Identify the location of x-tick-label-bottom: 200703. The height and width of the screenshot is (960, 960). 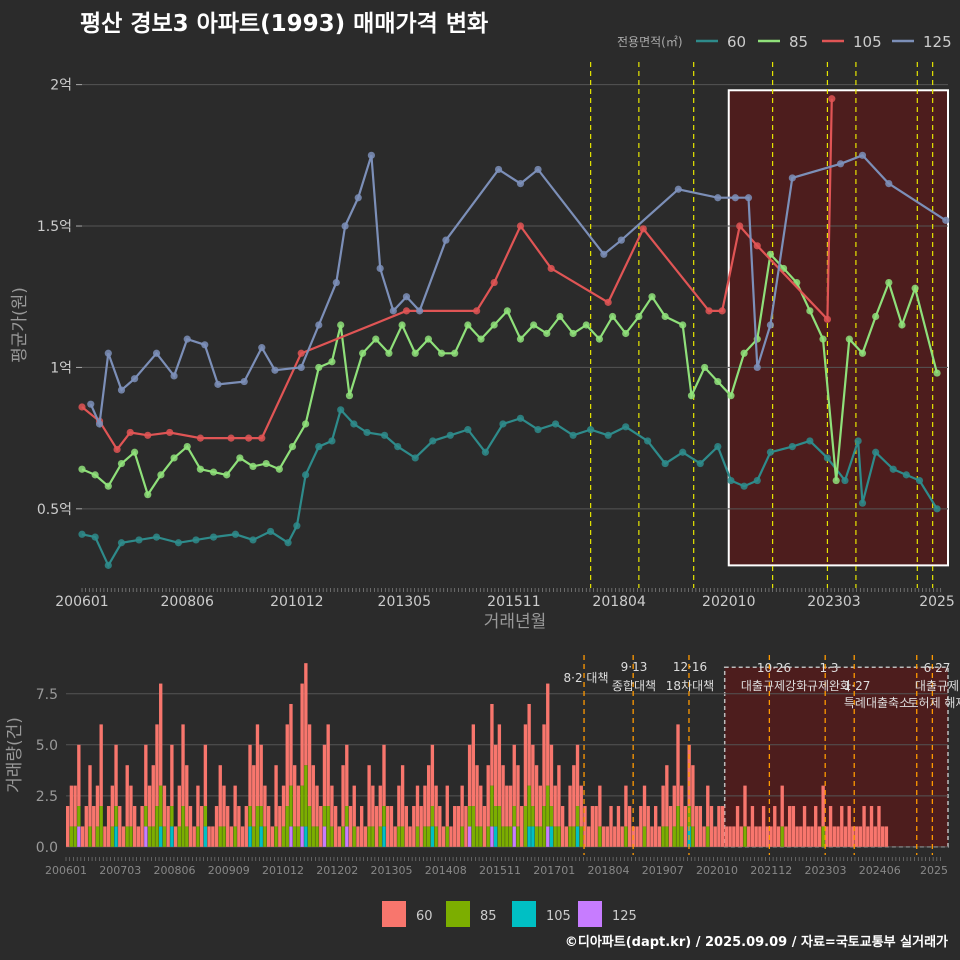
(120, 870).